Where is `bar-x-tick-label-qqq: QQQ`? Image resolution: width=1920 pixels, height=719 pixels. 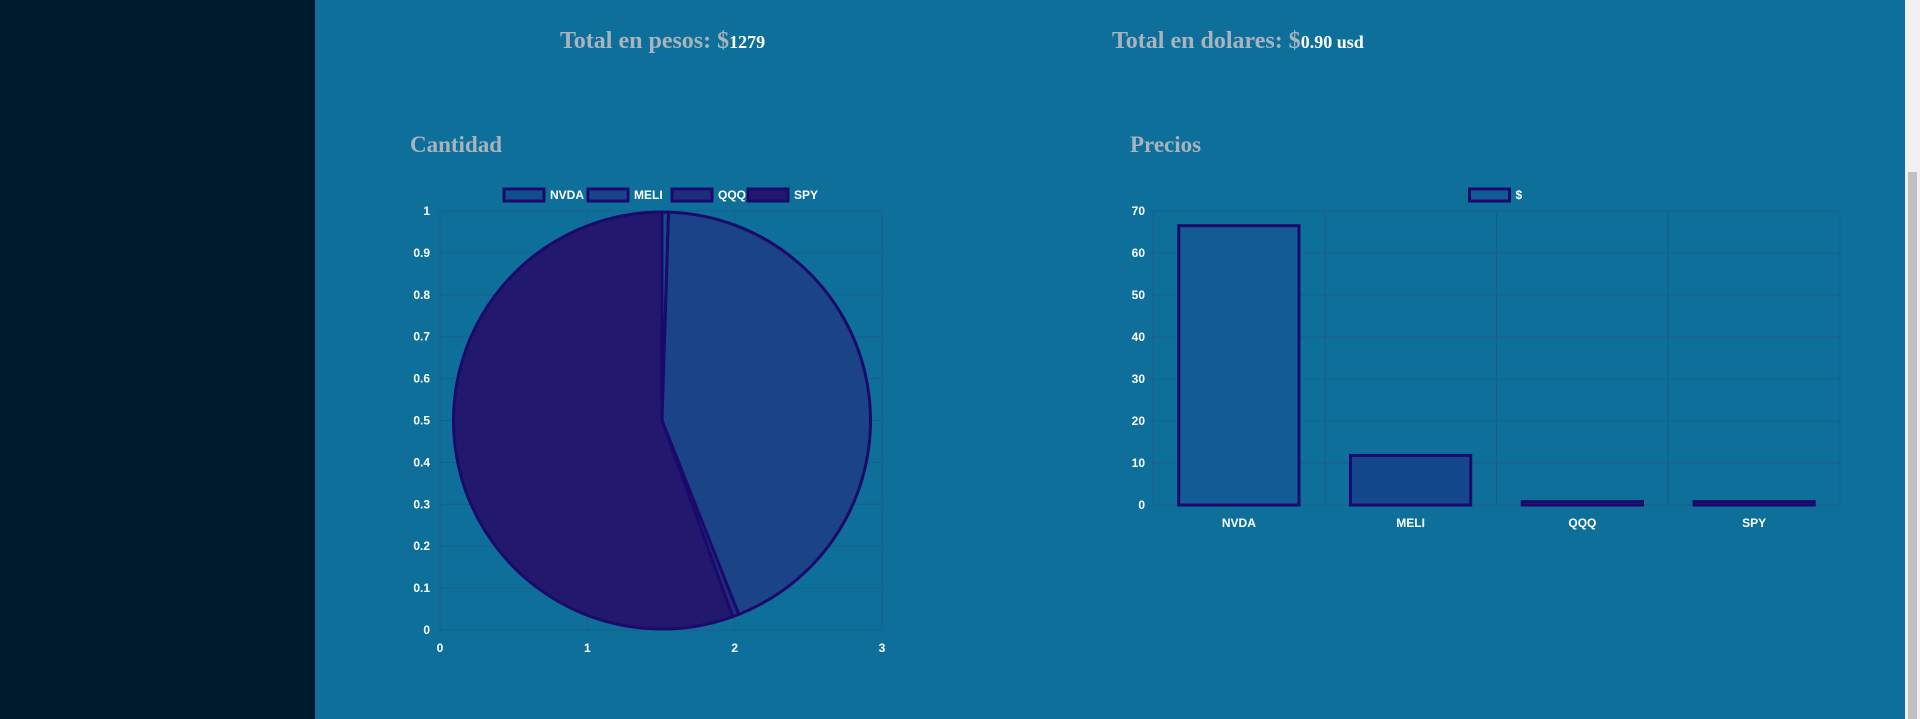 bar-x-tick-label-qqq: QQQ is located at coordinates (1582, 523).